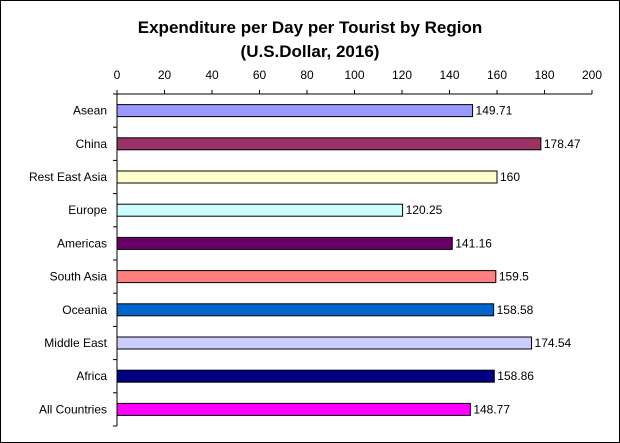 The height and width of the screenshot is (443, 620). Describe the element at coordinates (515, 310) in the screenshot. I see `value-label: 158.58` at that location.